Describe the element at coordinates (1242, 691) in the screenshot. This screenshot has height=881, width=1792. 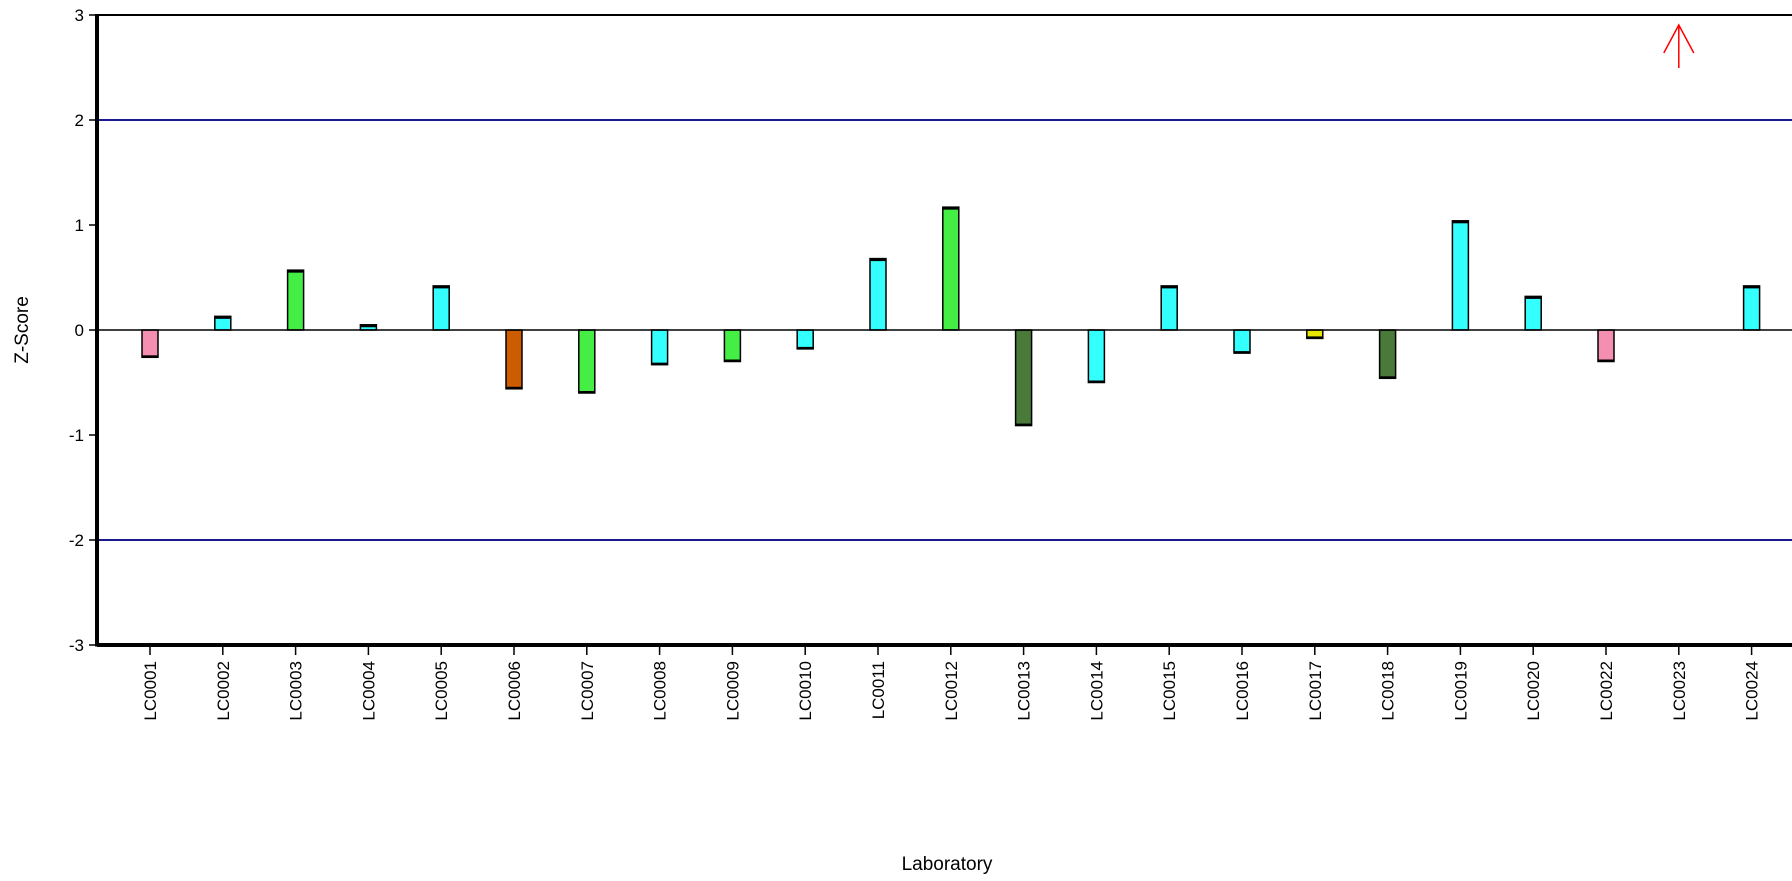
I see `x-tick-label: LC0016` at that location.